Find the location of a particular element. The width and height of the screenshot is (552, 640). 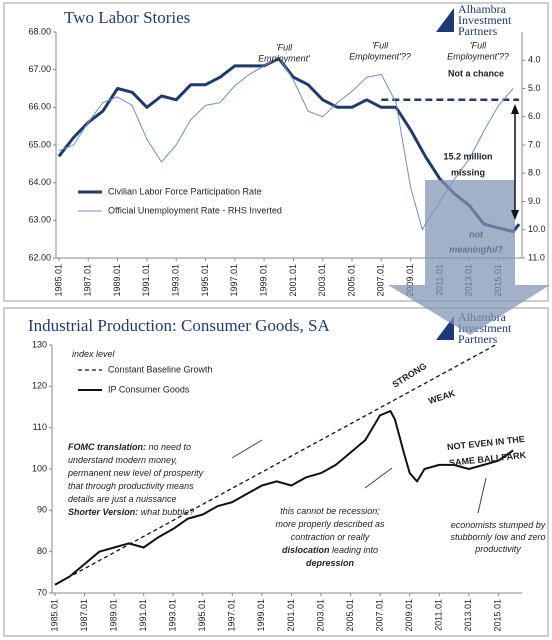

annotation-text: more properly described as is located at coordinates (330, 524).